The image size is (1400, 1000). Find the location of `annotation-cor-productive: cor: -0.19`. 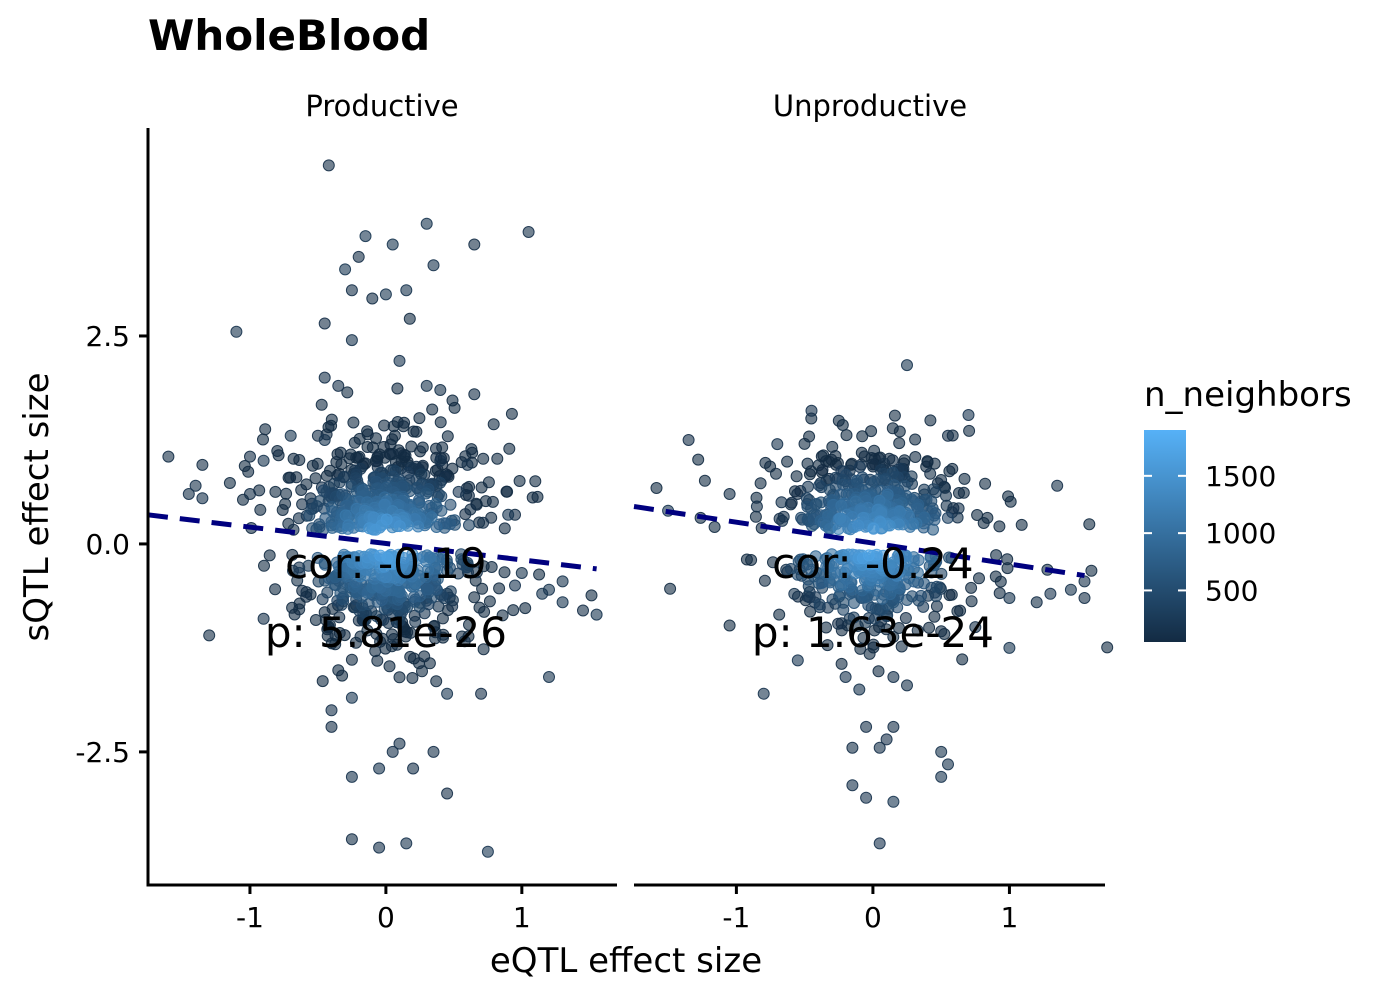

annotation-cor-productive: cor: -0.19 is located at coordinates (386, 563).